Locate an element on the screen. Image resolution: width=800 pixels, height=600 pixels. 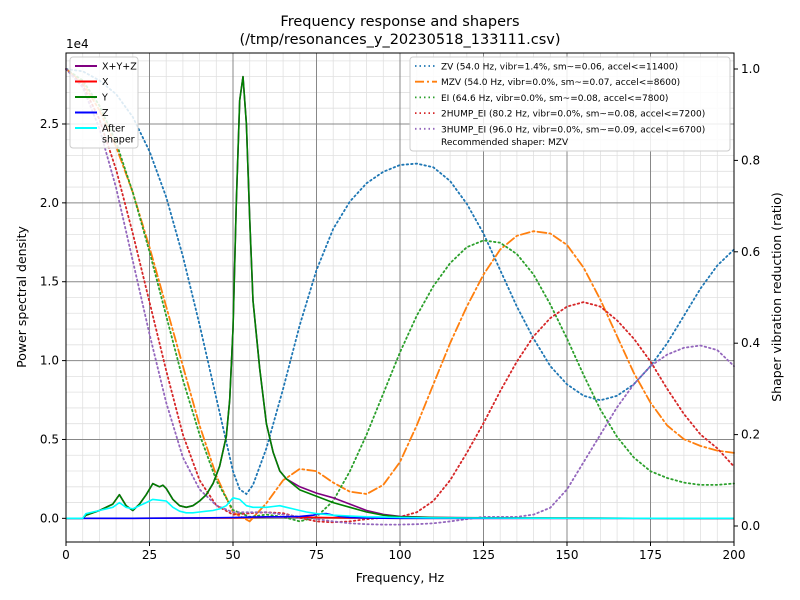
x-axis-ticks: 0 25 50 75 100 125 150 175 200 is located at coordinates (403, 552).